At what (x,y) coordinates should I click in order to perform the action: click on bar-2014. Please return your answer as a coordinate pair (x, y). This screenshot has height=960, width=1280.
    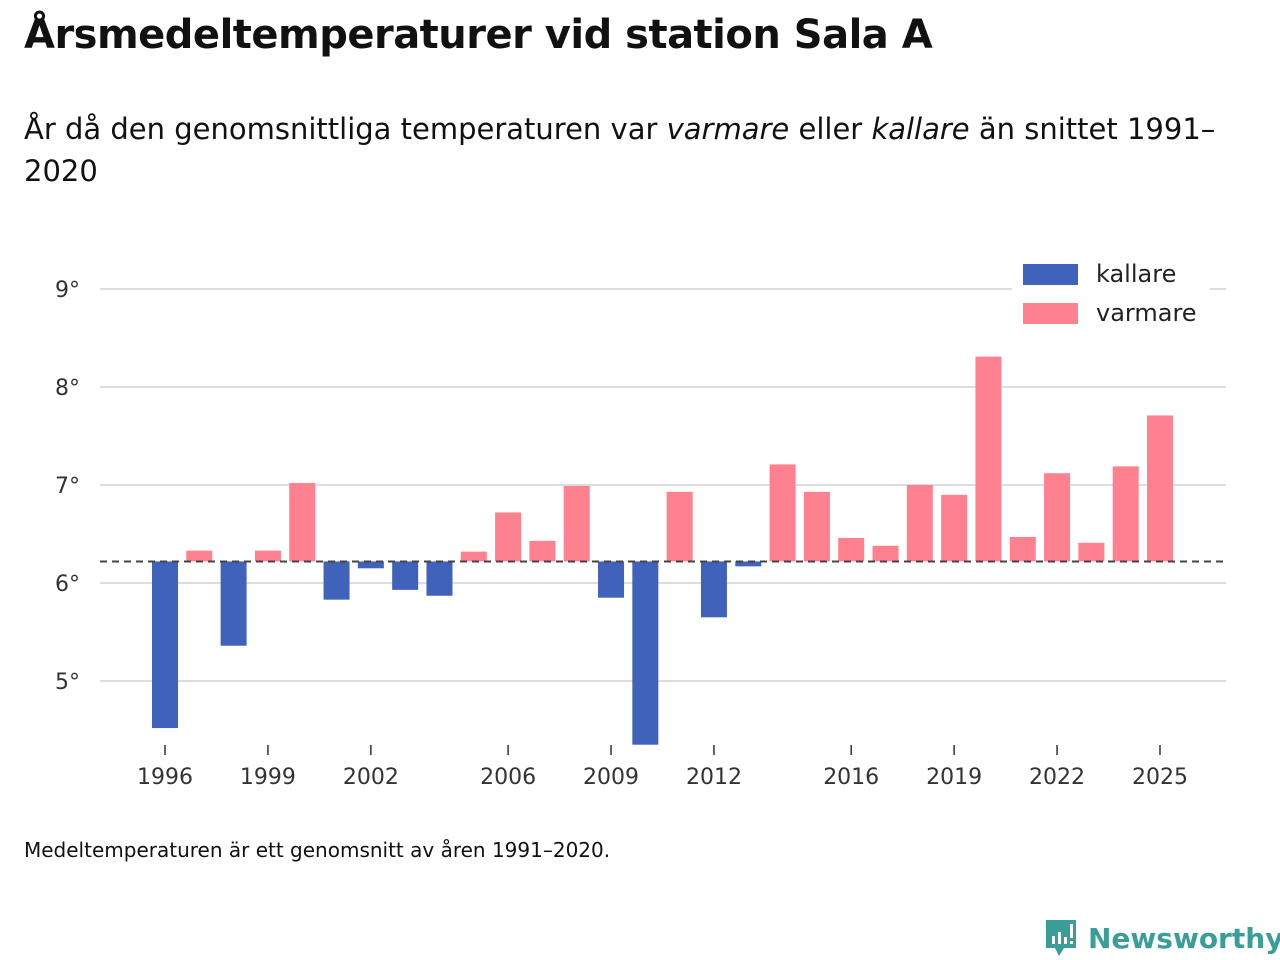
    Looking at the image, I should click on (782, 513).